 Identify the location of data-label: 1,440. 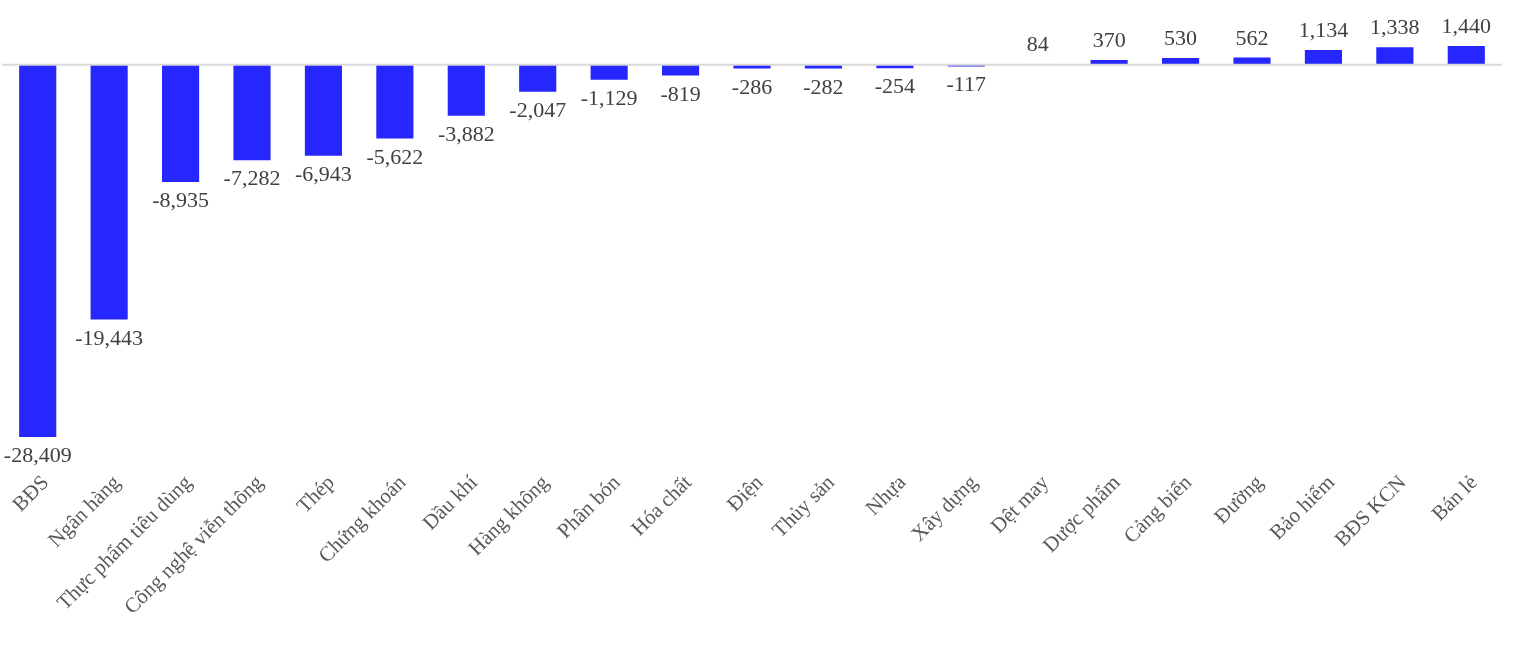
(1466, 25).